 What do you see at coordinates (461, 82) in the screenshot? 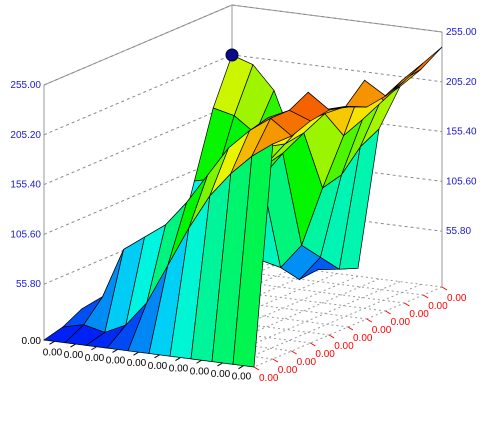
I see `z-tick-label-right: 205.20` at bounding box center [461, 82].